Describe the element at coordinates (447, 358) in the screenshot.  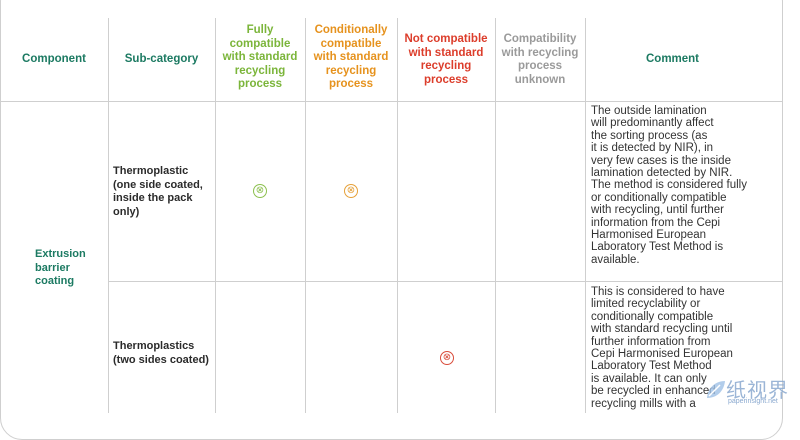
I see `not-compatible-mark-icon: ⊗` at that location.